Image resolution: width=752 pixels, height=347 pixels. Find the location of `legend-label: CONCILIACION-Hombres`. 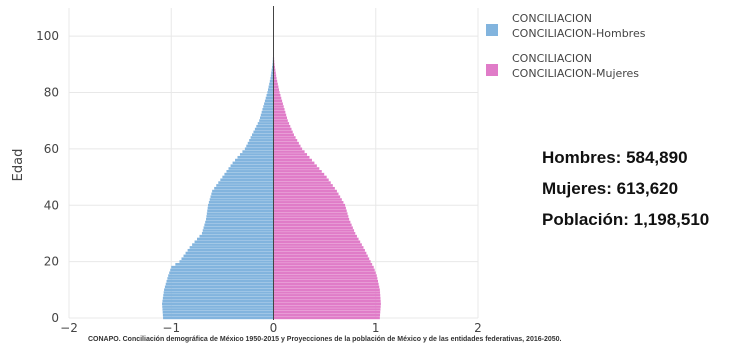

legend-label: CONCILIACION-Hombres is located at coordinates (579, 33).